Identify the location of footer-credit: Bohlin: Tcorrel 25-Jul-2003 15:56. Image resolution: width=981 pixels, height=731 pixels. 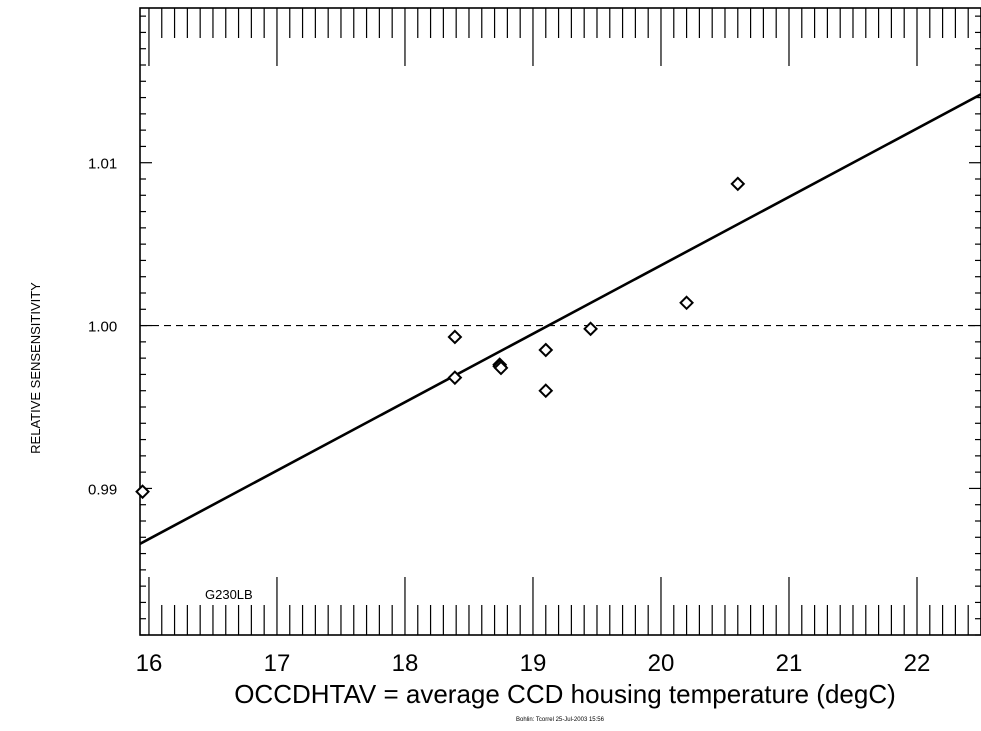
(560, 720).